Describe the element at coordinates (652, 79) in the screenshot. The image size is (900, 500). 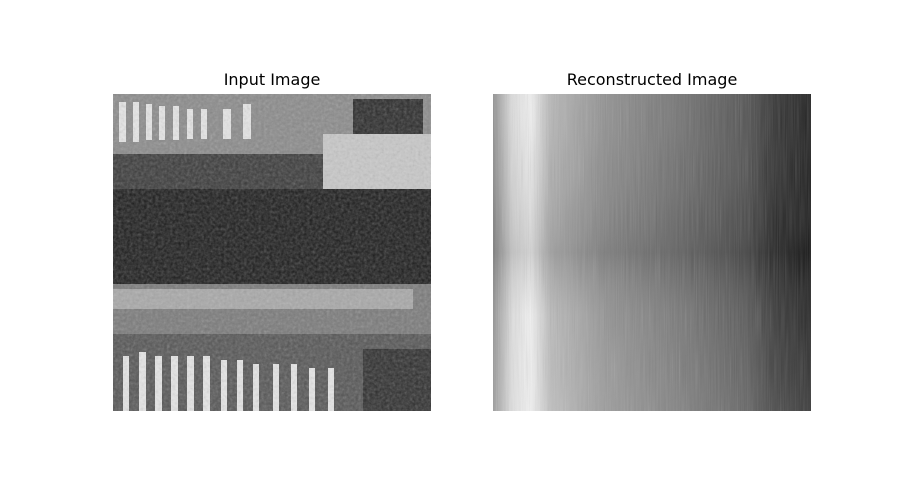
I see `reconstructed-image-title: Reconstructed Image` at that location.